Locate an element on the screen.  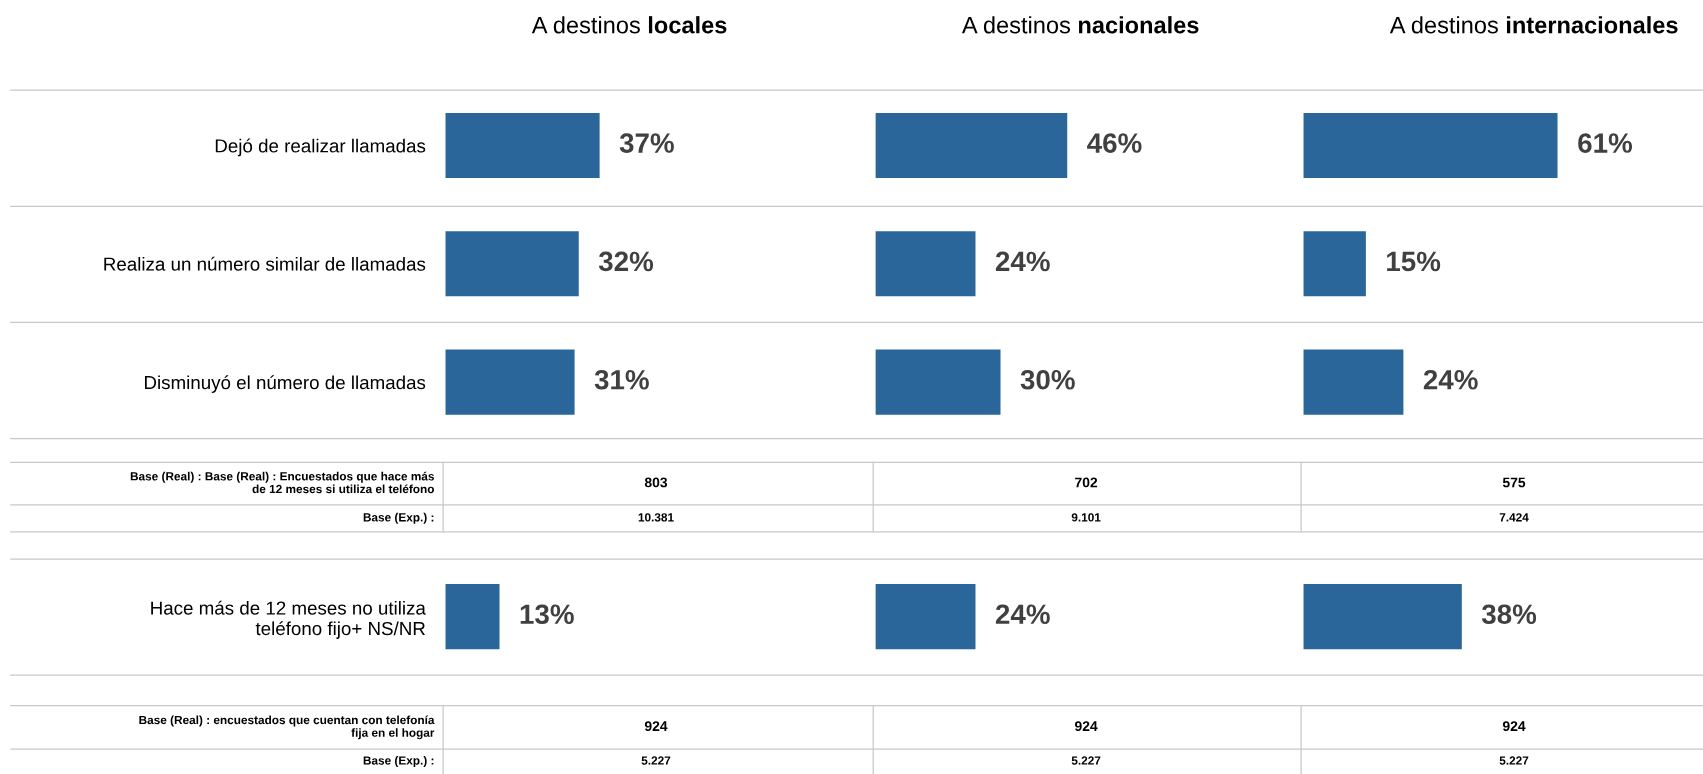
text: 10.381 is located at coordinates (656, 517).